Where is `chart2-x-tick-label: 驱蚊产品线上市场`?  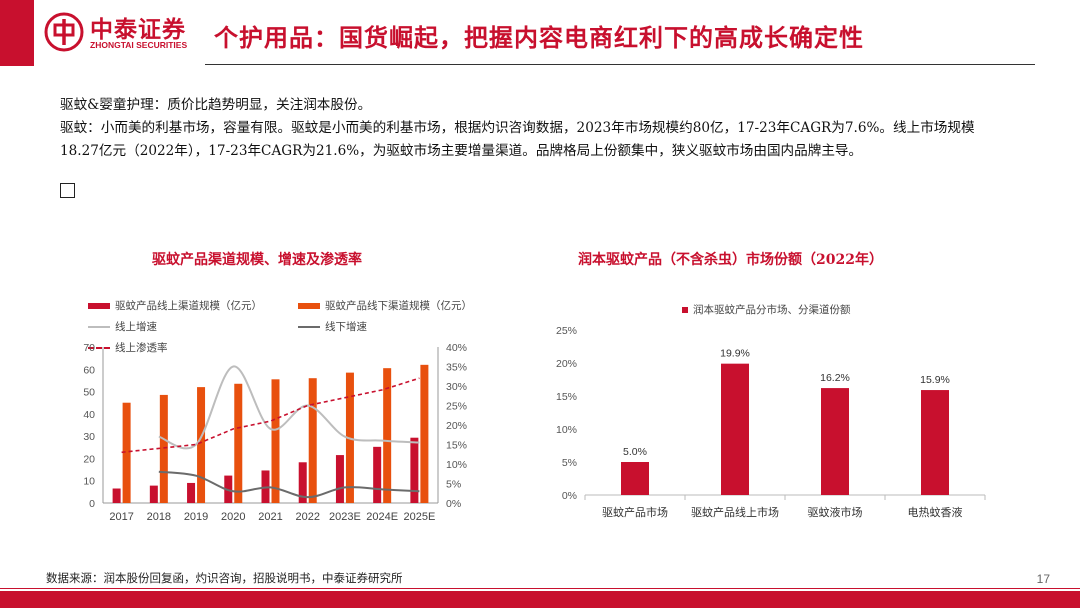
chart2-x-tick-label: 驱蚊产品线上市场 is located at coordinates (735, 512).